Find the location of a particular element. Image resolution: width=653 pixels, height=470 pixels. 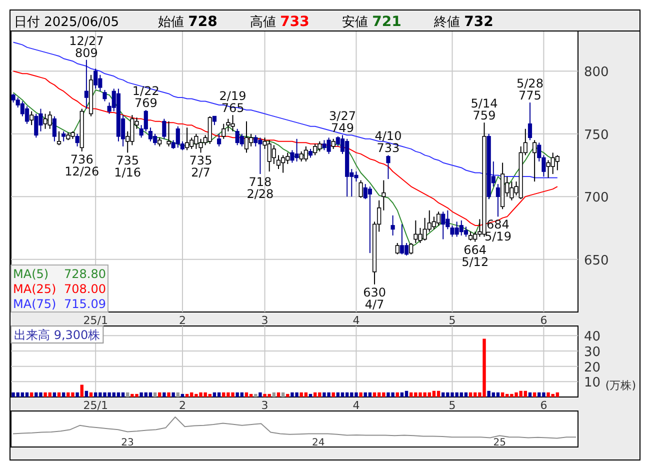

text: MA(5) 728.80 is located at coordinates (59, 274).